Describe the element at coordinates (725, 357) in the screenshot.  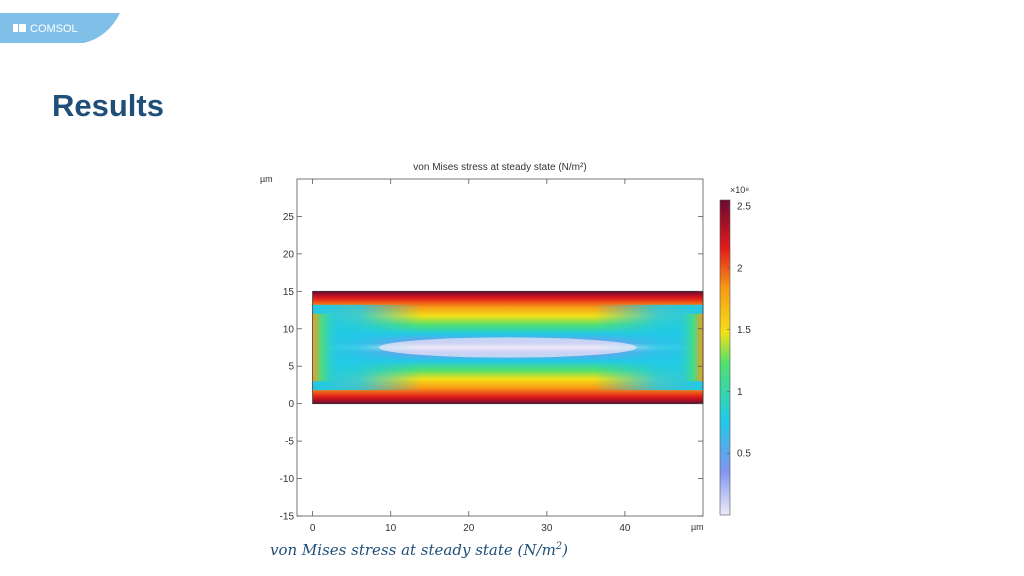
I see `colorbar-gradient` at that location.